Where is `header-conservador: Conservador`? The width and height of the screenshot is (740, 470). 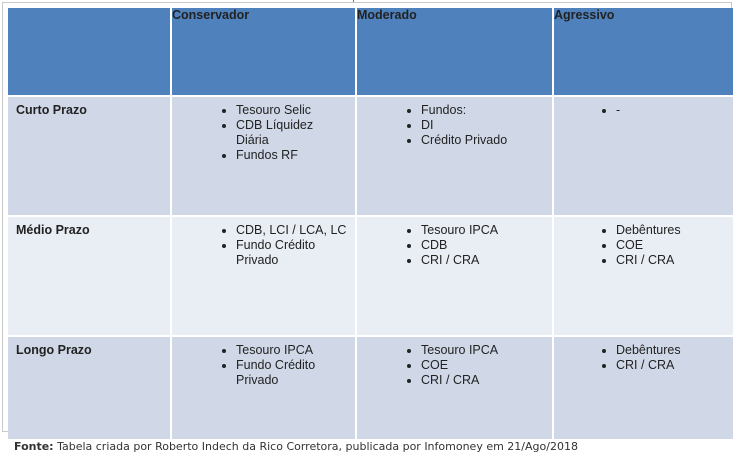
header-conservador: Conservador is located at coordinates (264, 52).